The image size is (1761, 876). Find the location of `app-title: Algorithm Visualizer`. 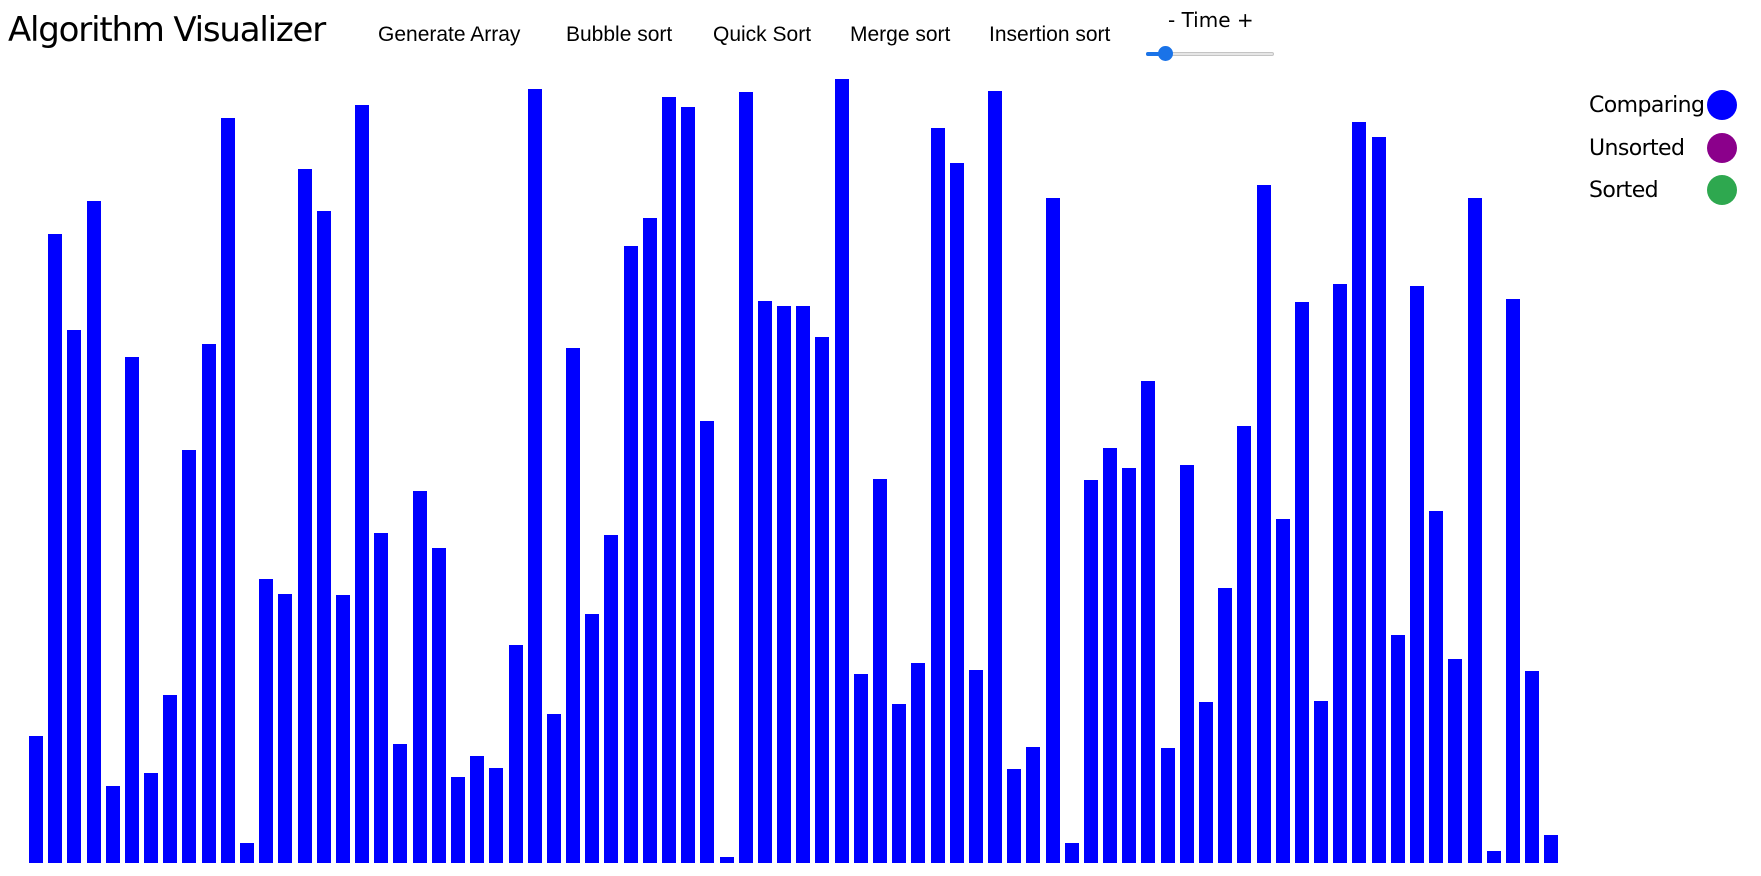

app-title: Algorithm Visualizer is located at coordinates (167, 30).